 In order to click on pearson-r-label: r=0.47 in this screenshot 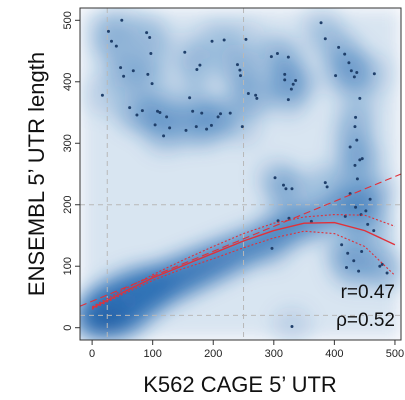, I will do `click(368, 292)`.